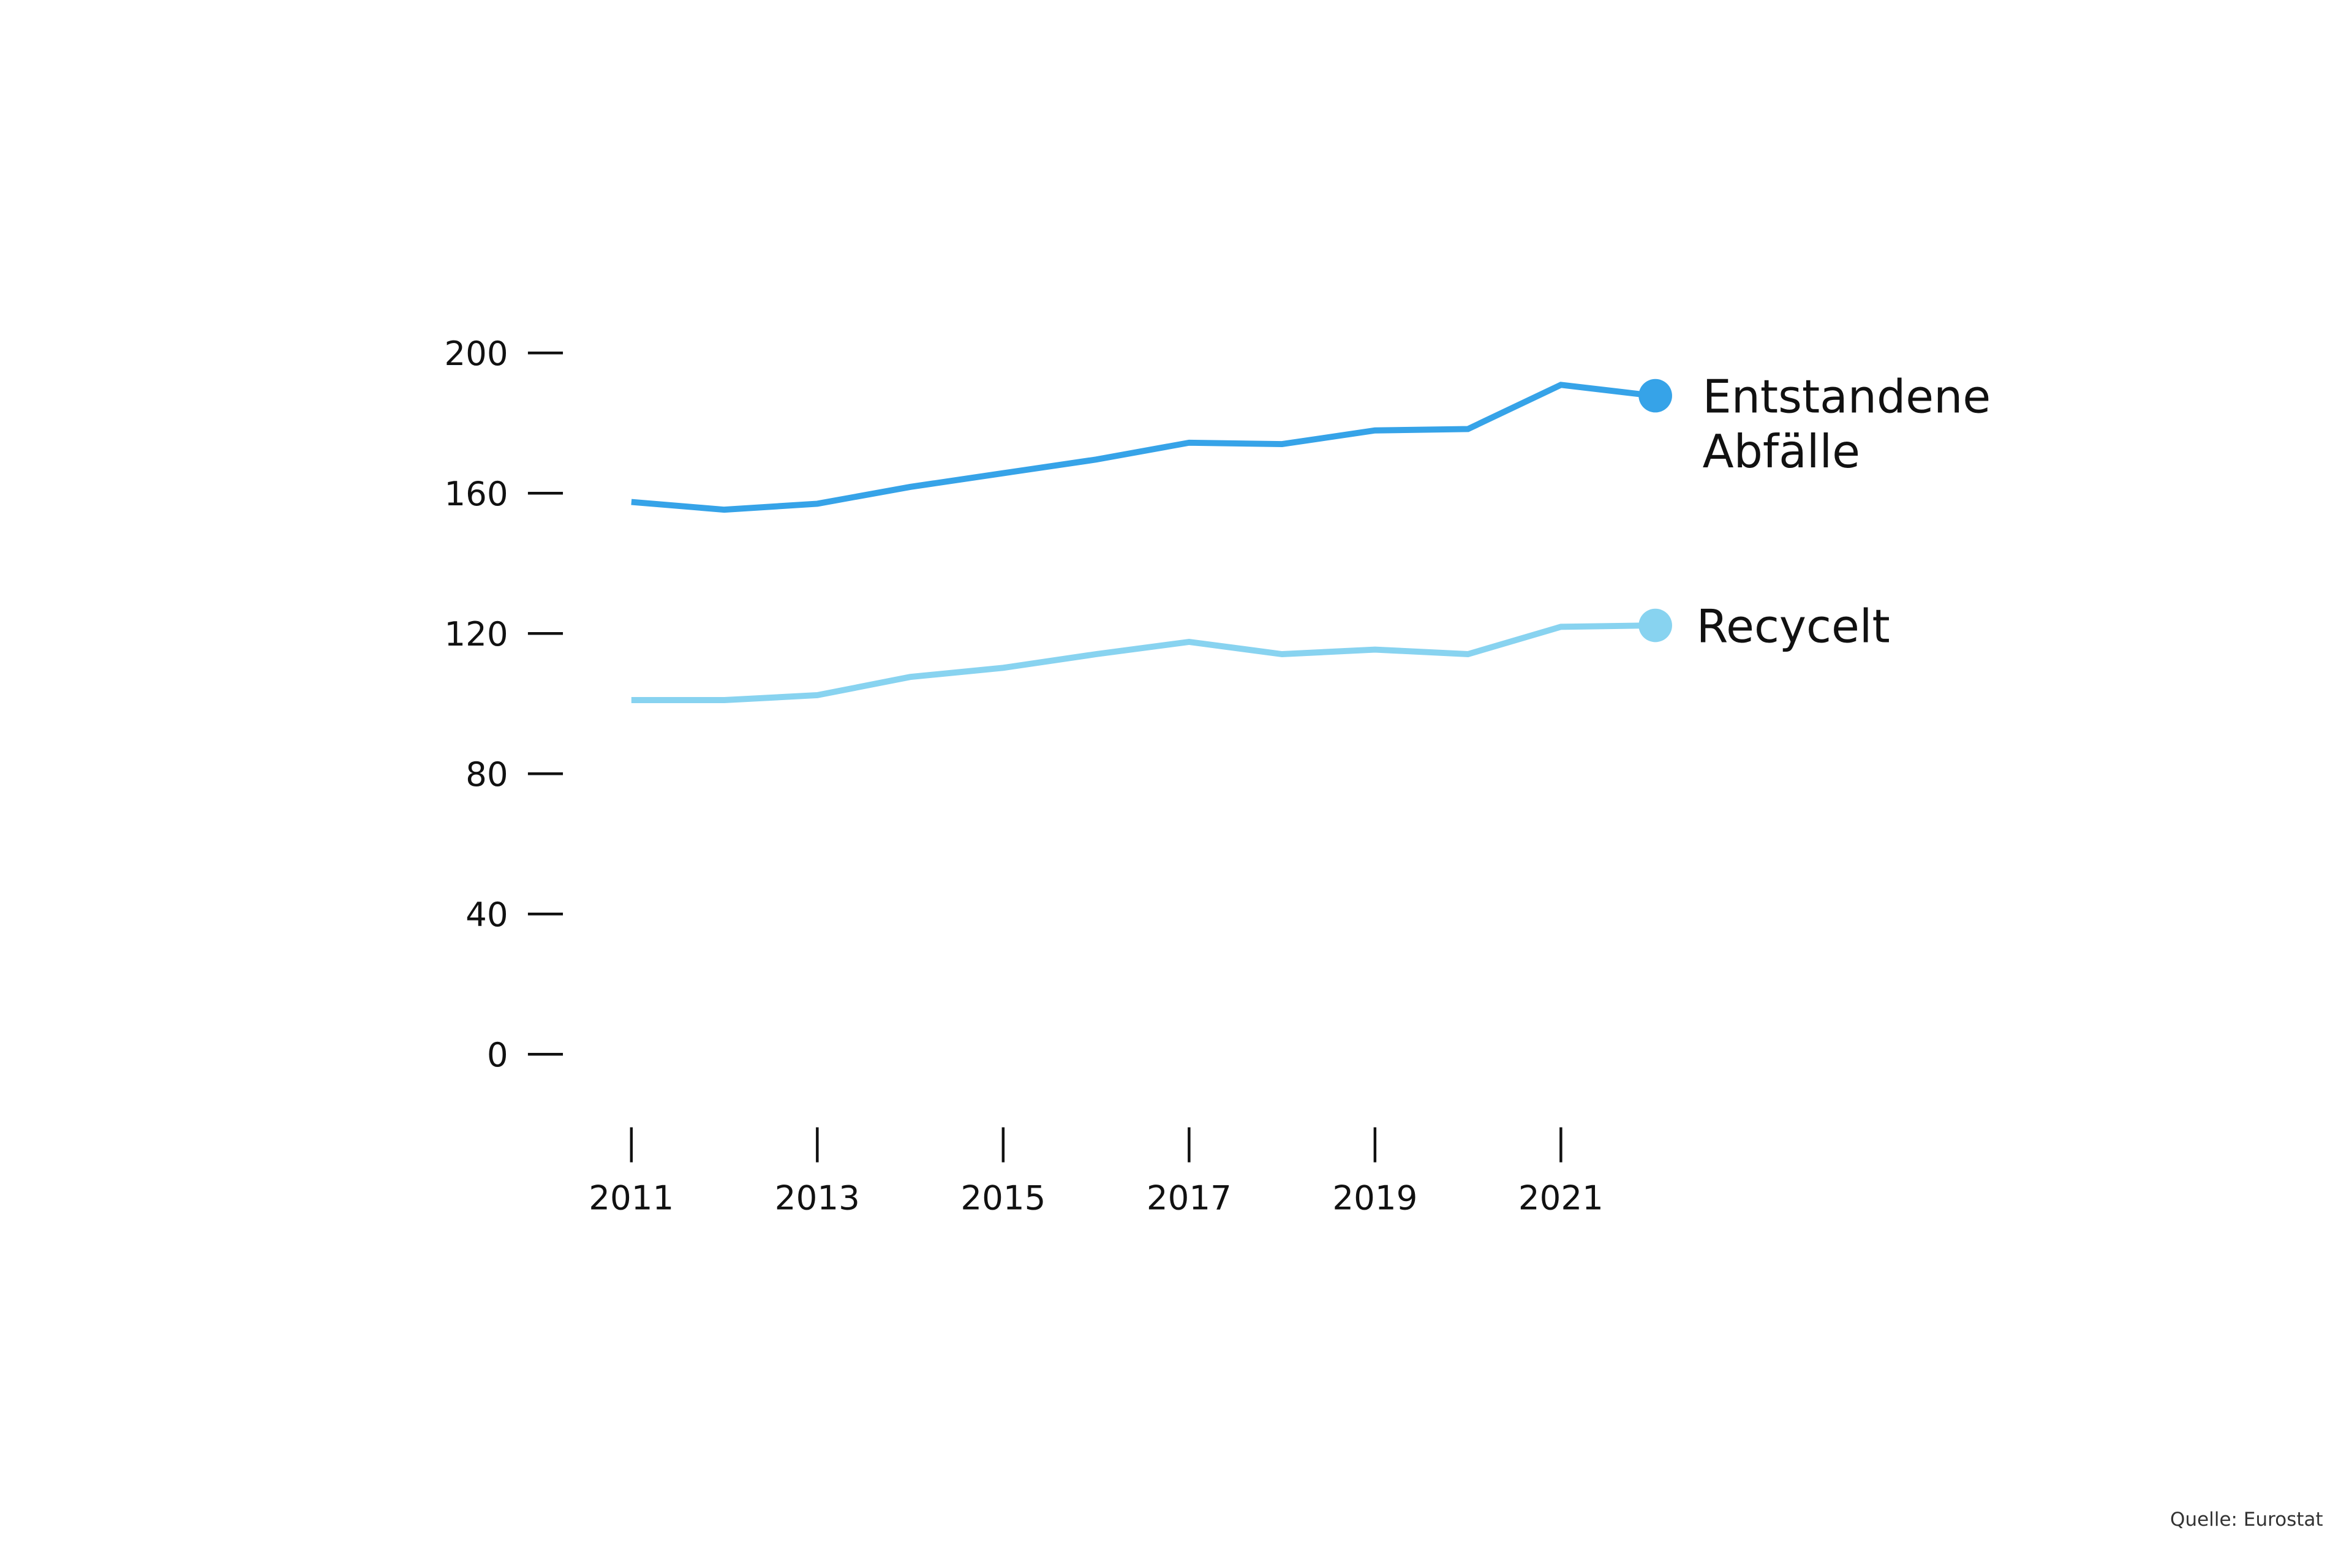 This screenshot has height=1568, width=2352. Describe the element at coordinates (1374, 1198) in the screenshot. I see `x-tick-label: 2019` at that location.